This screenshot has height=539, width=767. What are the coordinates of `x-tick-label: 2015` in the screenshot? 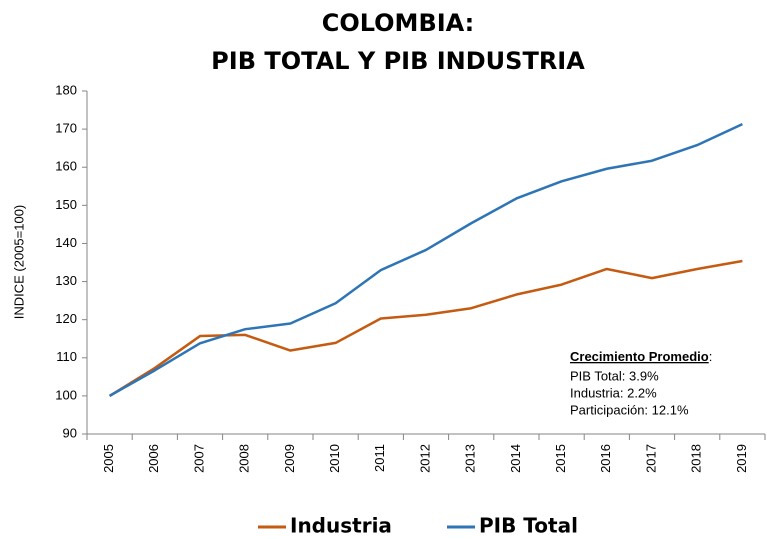 It's located at (560, 458).